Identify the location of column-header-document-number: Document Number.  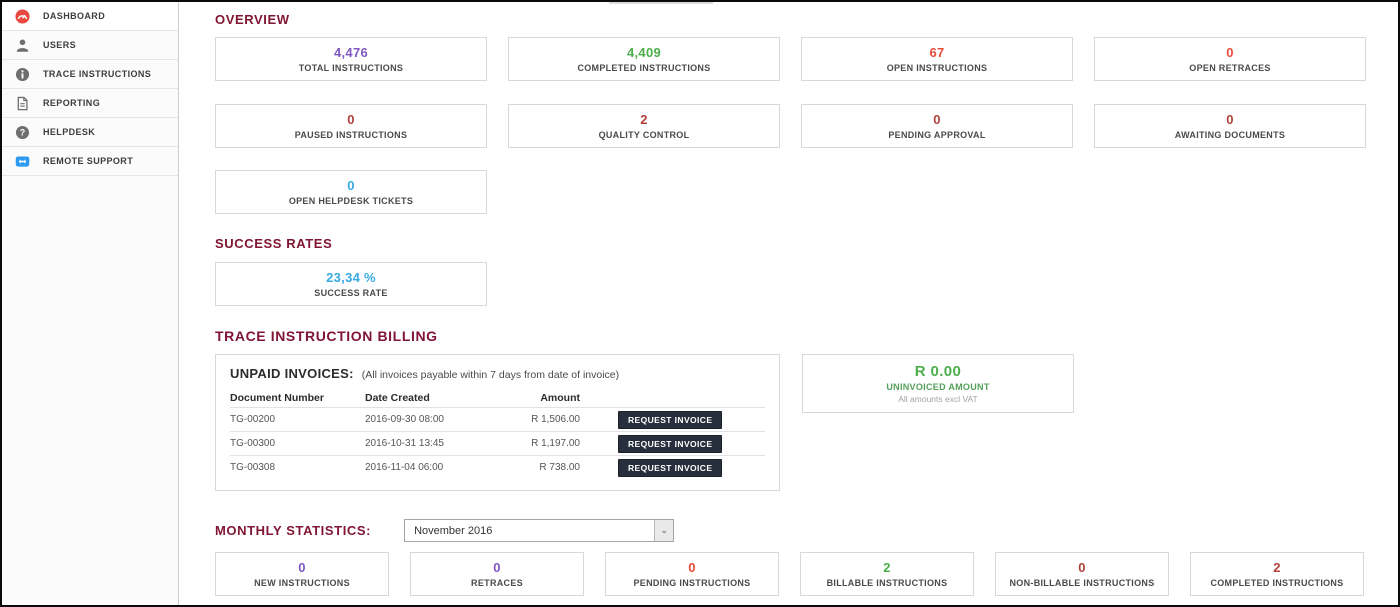
(277, 398).